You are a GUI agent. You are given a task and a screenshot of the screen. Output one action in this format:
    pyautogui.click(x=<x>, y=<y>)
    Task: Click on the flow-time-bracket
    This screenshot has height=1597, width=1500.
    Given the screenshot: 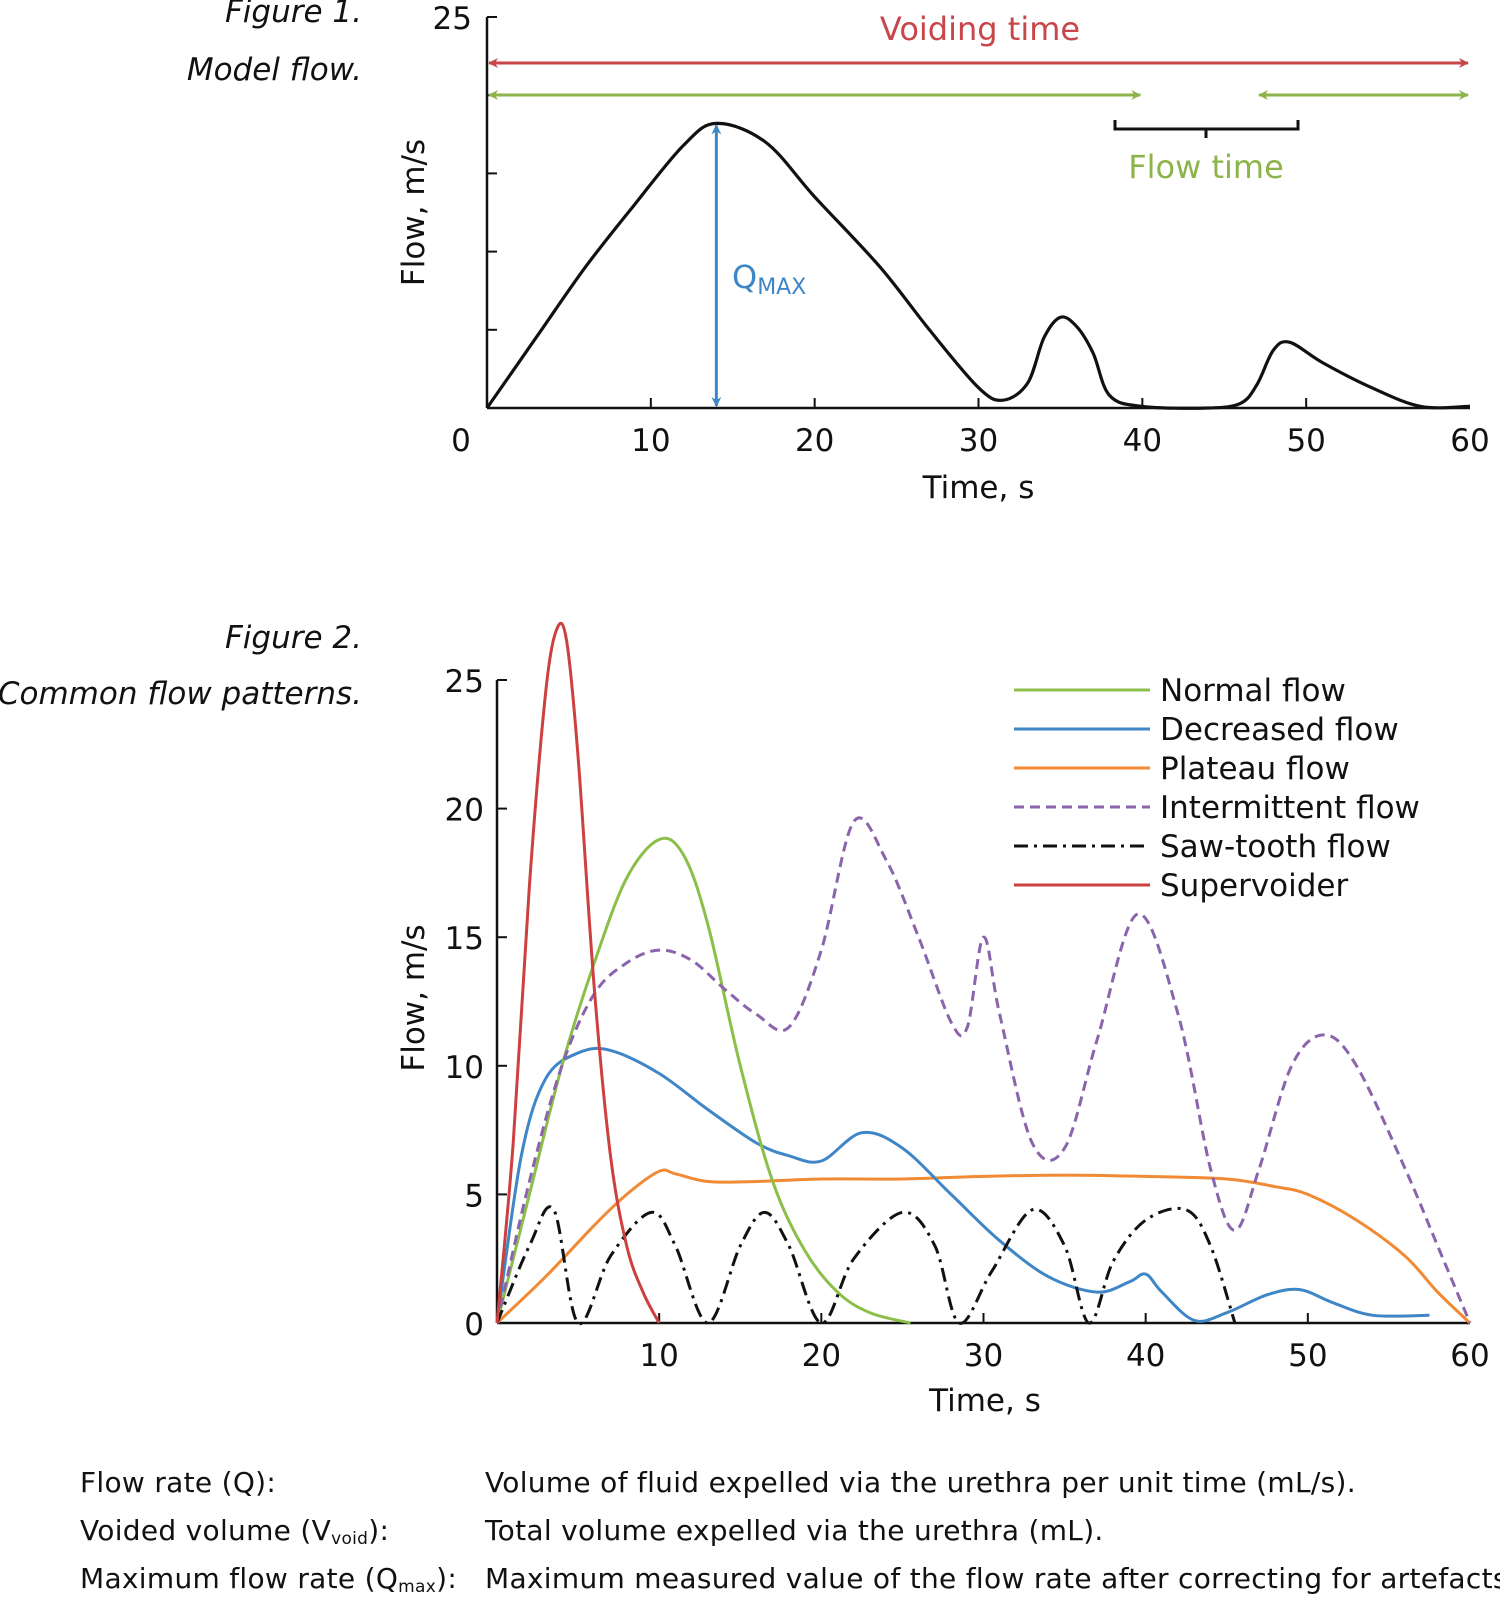 What is the action you would take?
    pyautogui.click(x=1206, y=129)
    